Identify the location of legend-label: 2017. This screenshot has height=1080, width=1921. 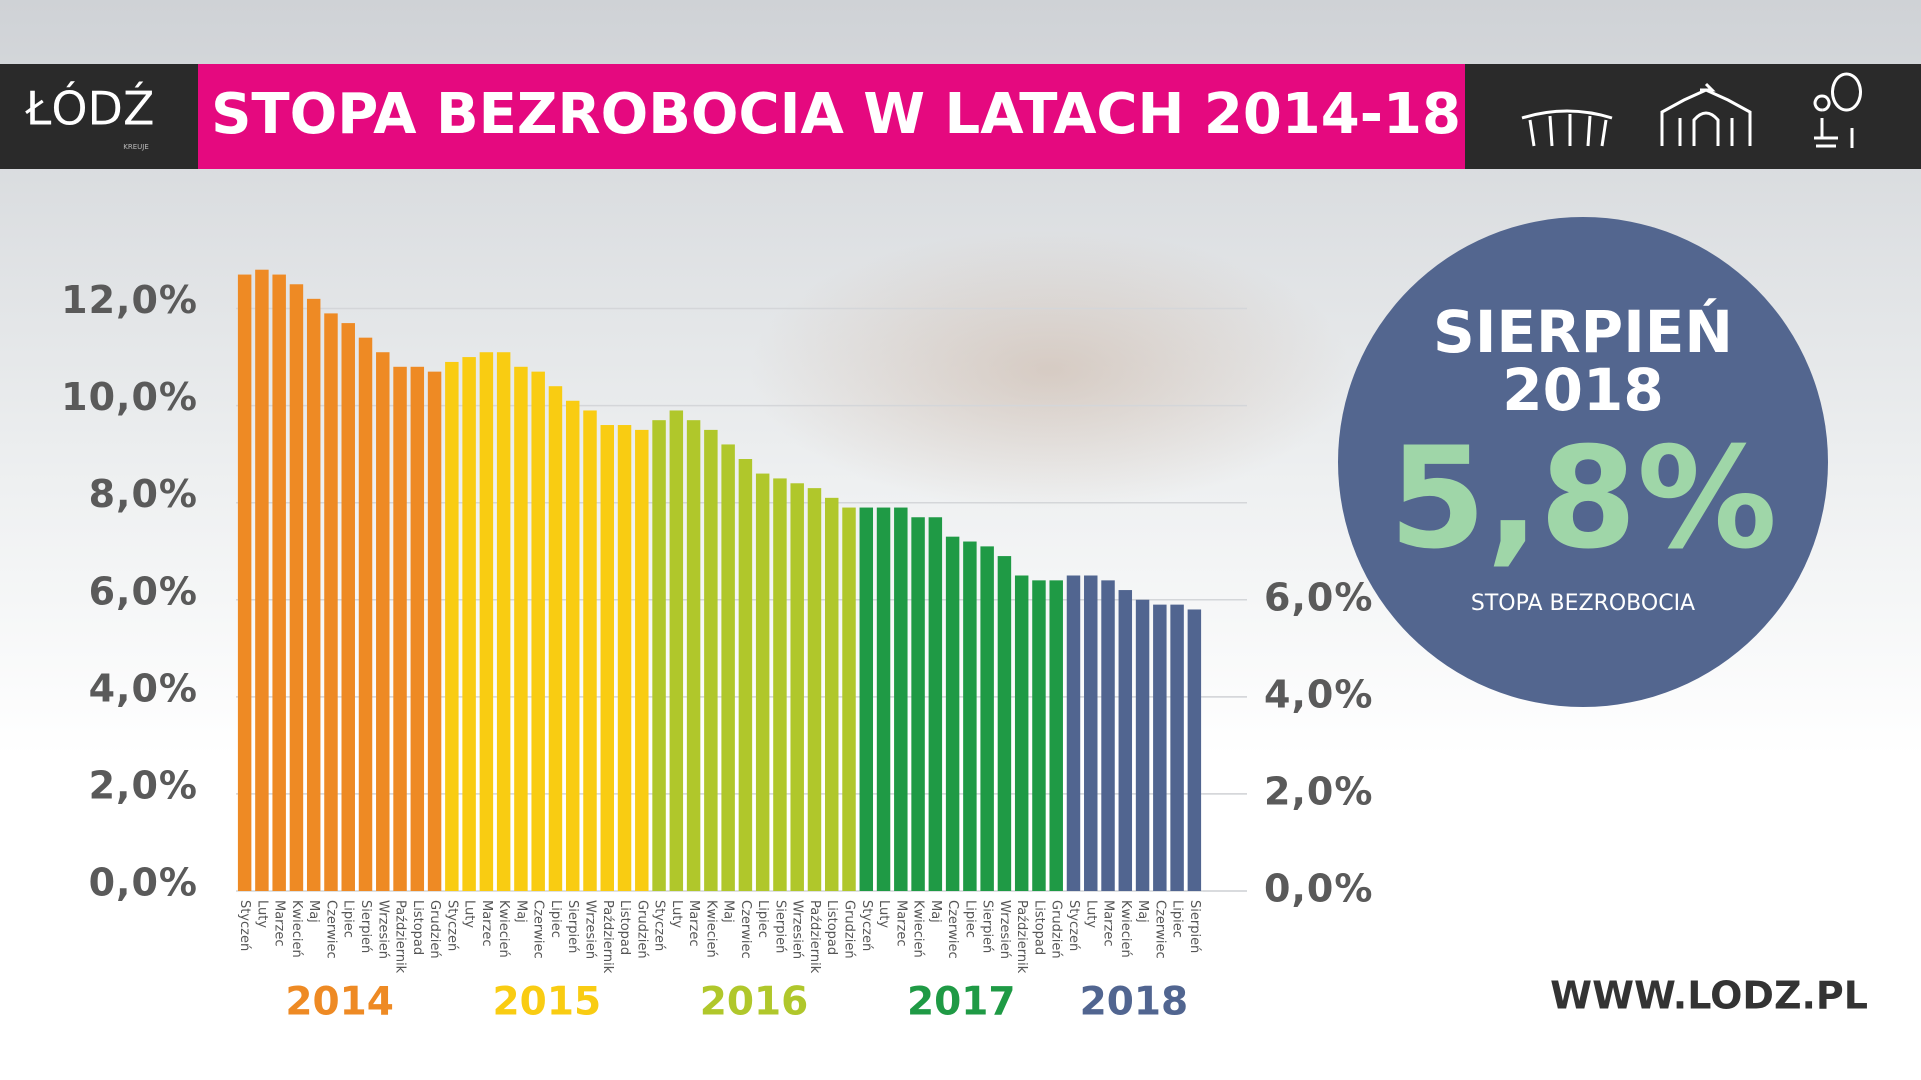
(961, 1002).